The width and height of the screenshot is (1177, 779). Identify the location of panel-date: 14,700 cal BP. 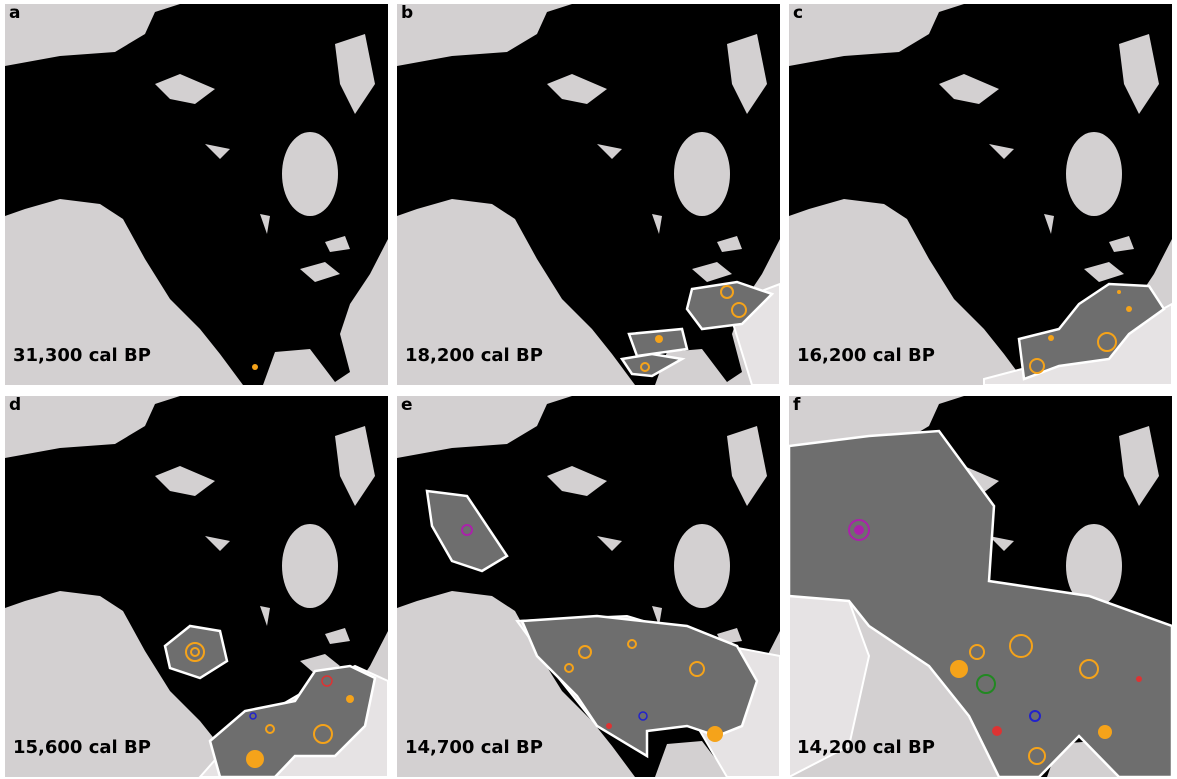
(474, 747).